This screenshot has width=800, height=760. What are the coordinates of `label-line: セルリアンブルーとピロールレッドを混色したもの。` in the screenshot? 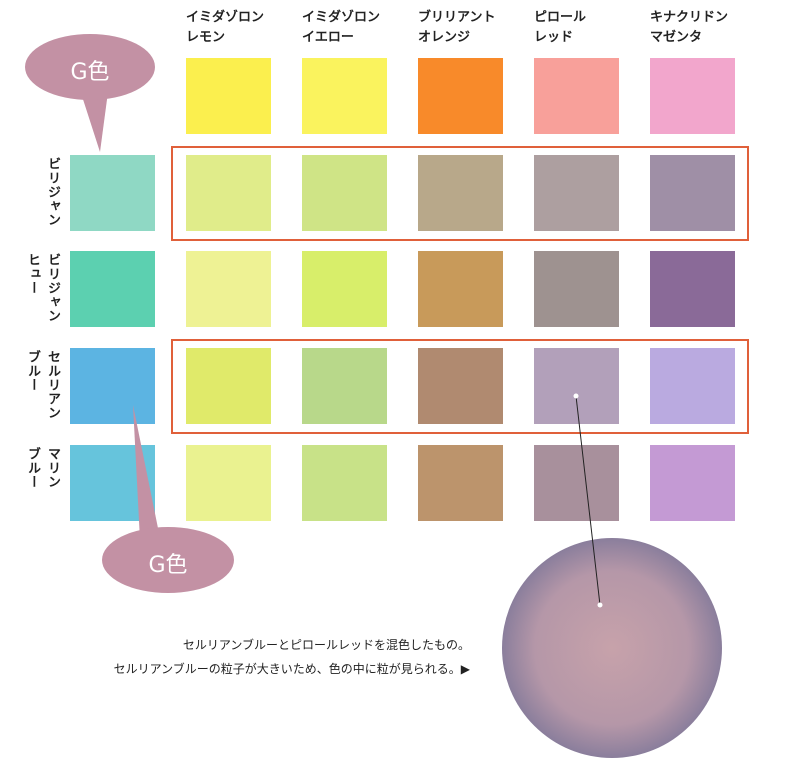 It's located at (326, 645).